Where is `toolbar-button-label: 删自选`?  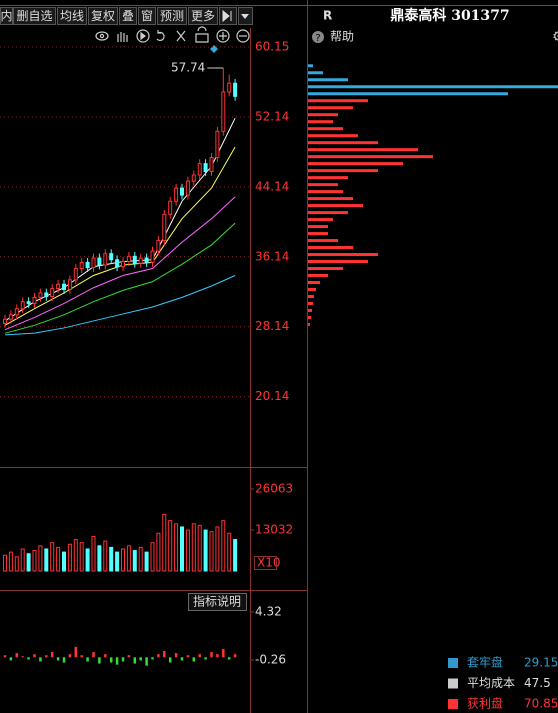
toolbar-button-label: 删自选 is located at coordinates (34, 16).